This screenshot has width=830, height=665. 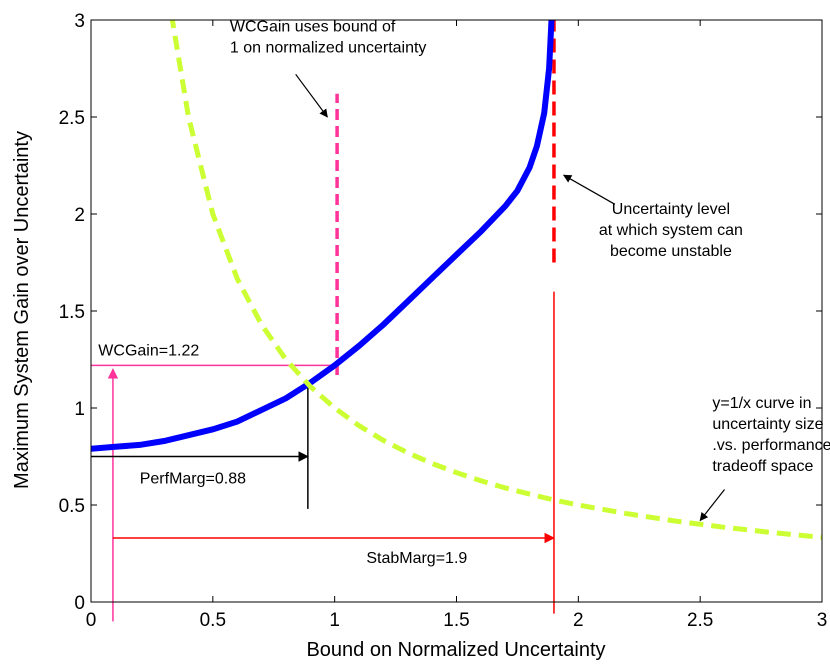 What do you see at coordinates (79, 21) in the screenshot?
I see `y-tick-label: 3` at bounding box center [79, 21].